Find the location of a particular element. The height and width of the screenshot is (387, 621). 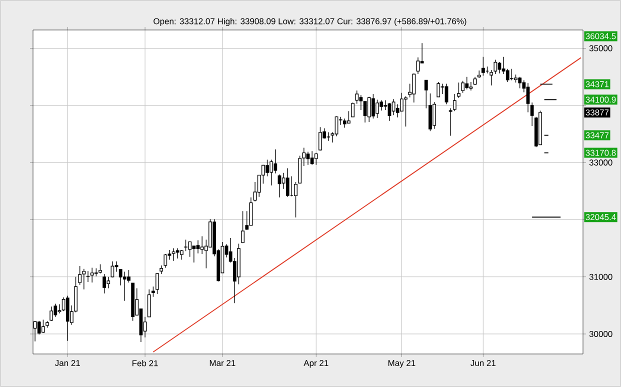

x-tick-label: Mar 21 is located at coordinates (223, 363).